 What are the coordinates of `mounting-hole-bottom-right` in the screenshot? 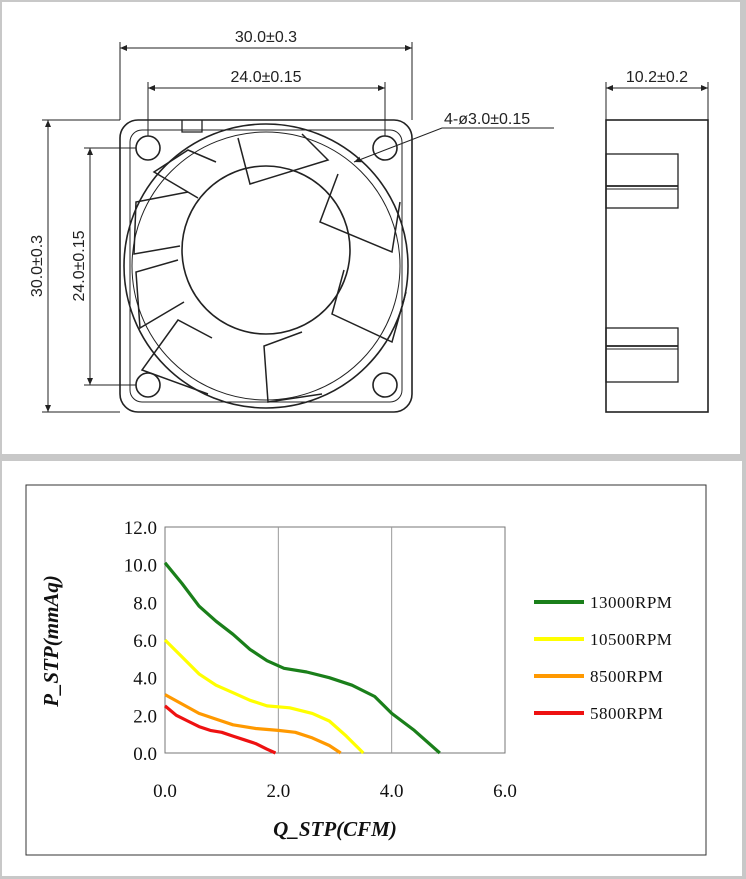 It's located at (385, 385).